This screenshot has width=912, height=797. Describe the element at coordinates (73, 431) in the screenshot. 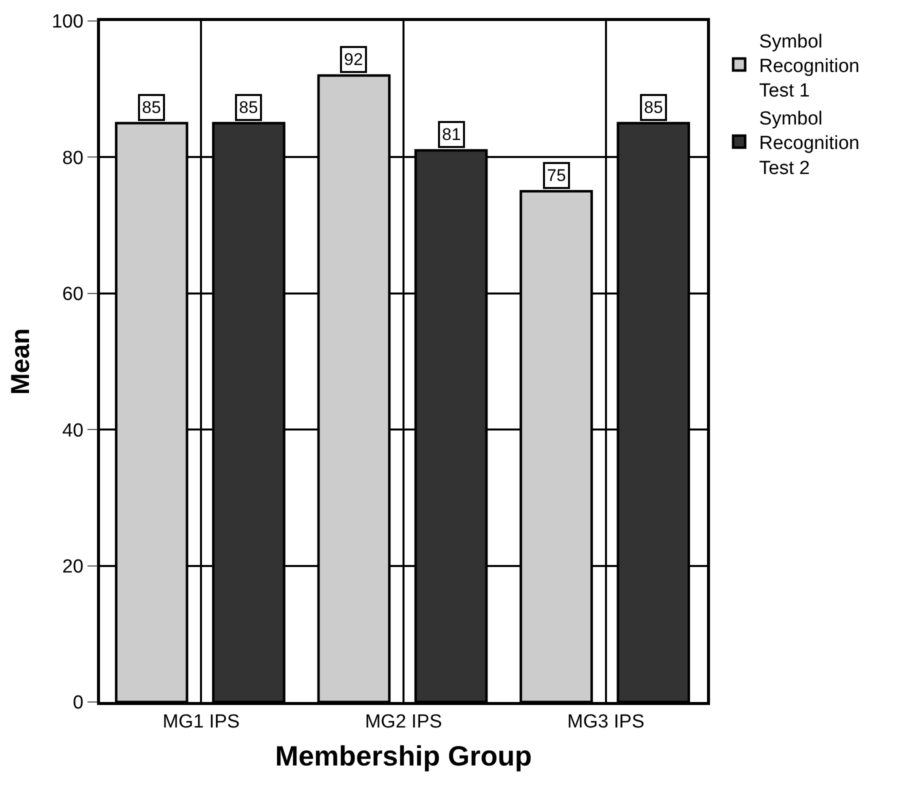

I see `y-tick-label: 40` at that location.